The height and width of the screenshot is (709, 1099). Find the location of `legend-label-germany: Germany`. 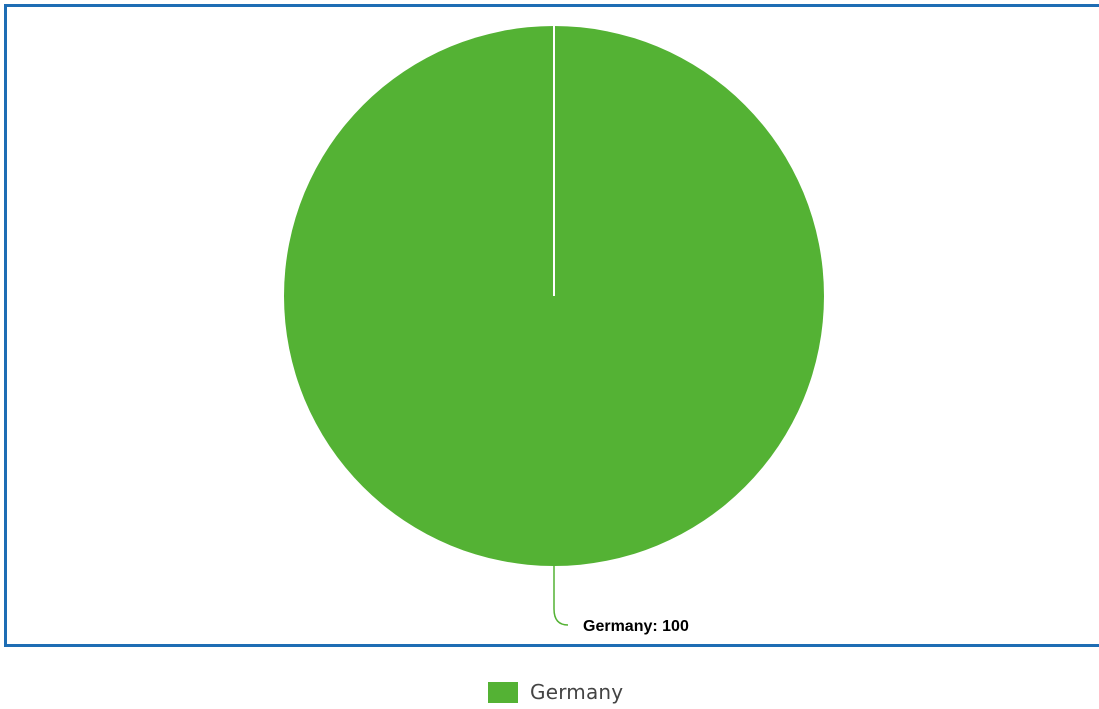

legend-label-germany: Germany is located at coordinates (576, 692).